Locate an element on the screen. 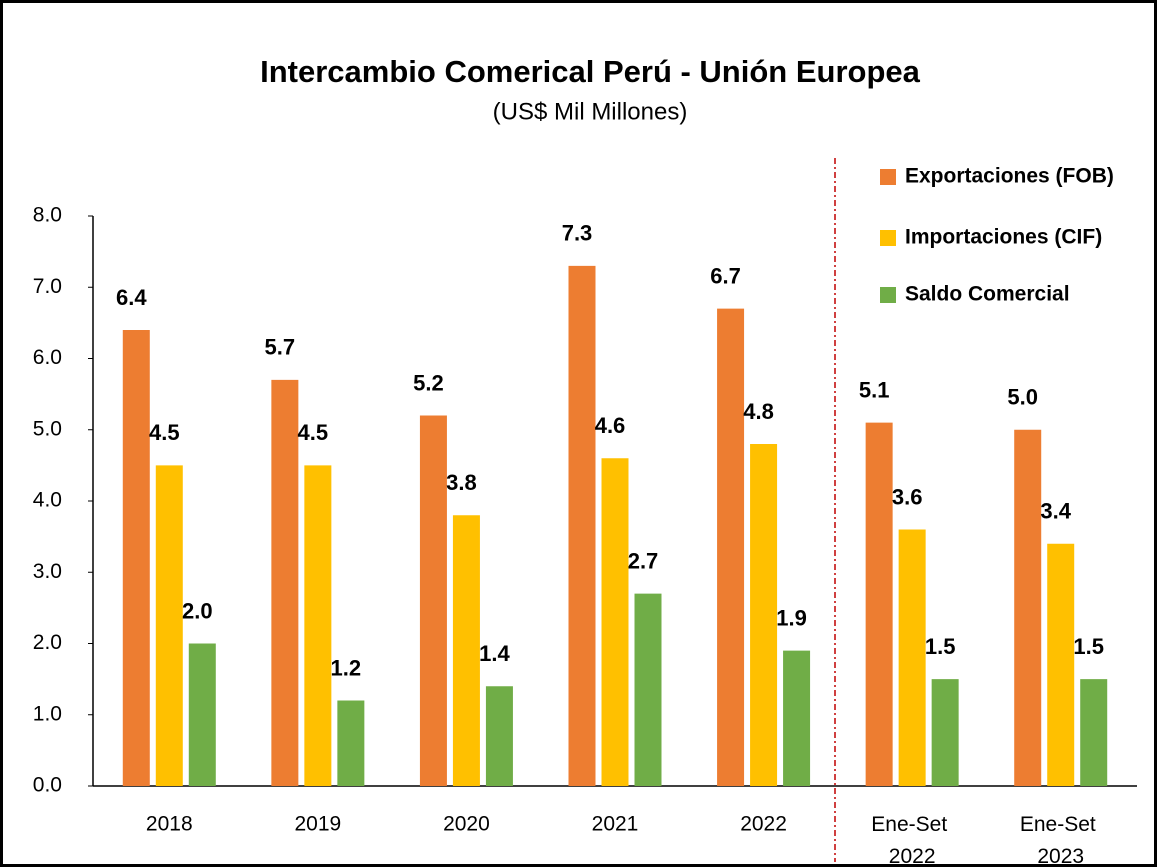 This screenshot has width=1157, height=867. legend-label: Exportaciones (FOB) is located at coordinates (1009, 176).